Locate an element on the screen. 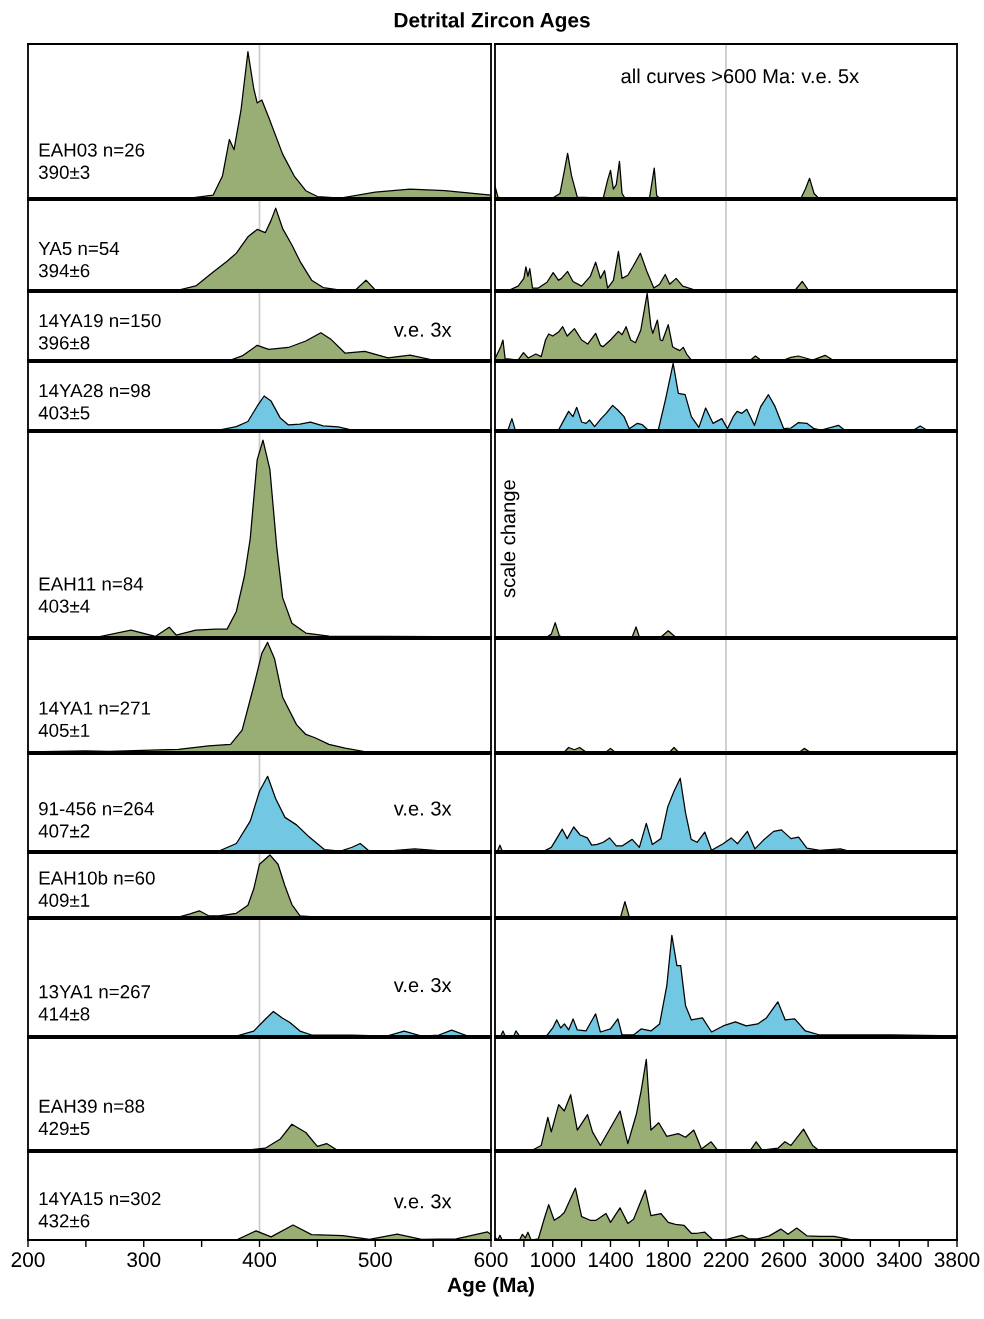 Image resolution: width=984 pixels, height=1319 pixels. chart-subtitle: all curves >600 Ma: v.e. 5x is located at coordinates (740, 76).